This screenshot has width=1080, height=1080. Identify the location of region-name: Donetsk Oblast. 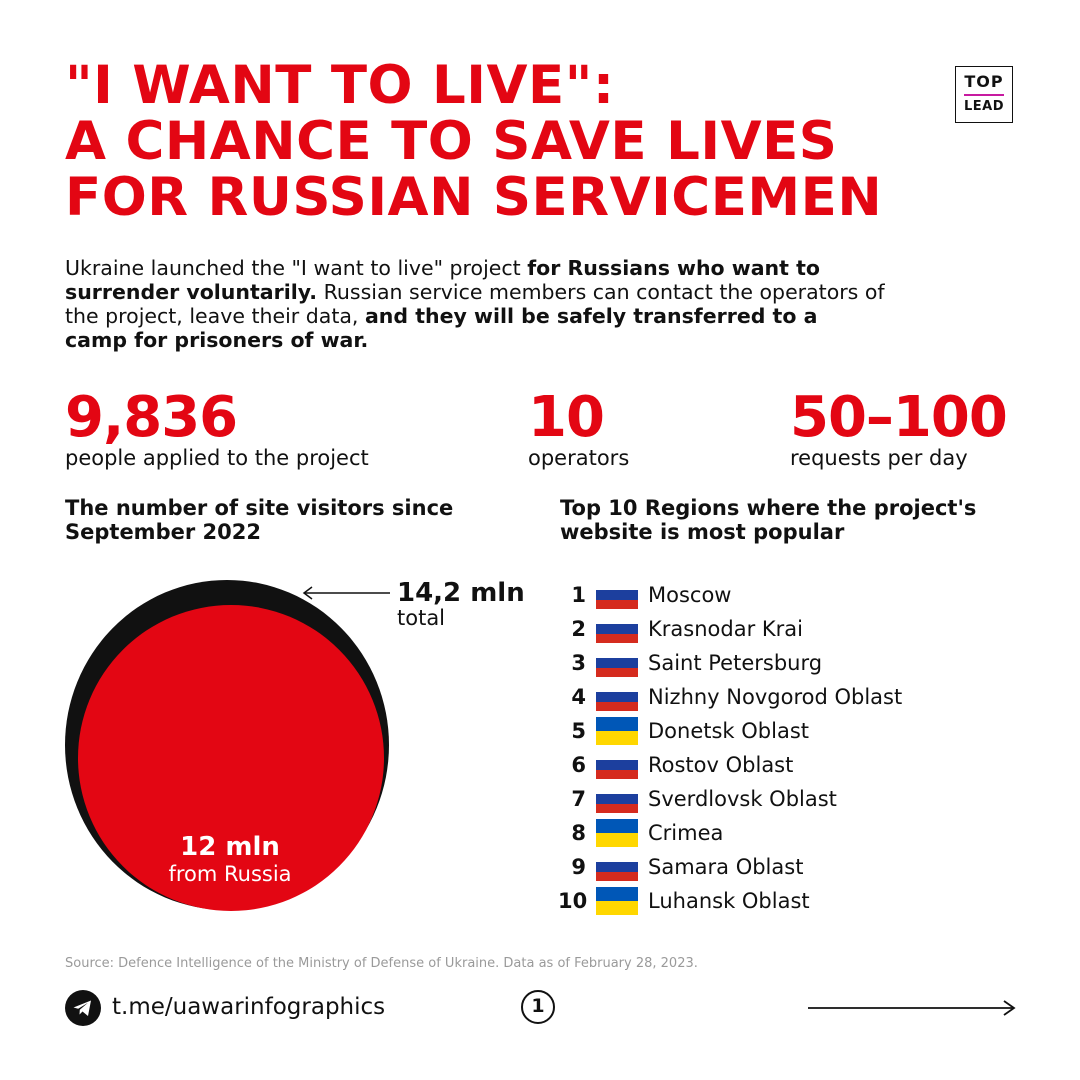
(728, 731).